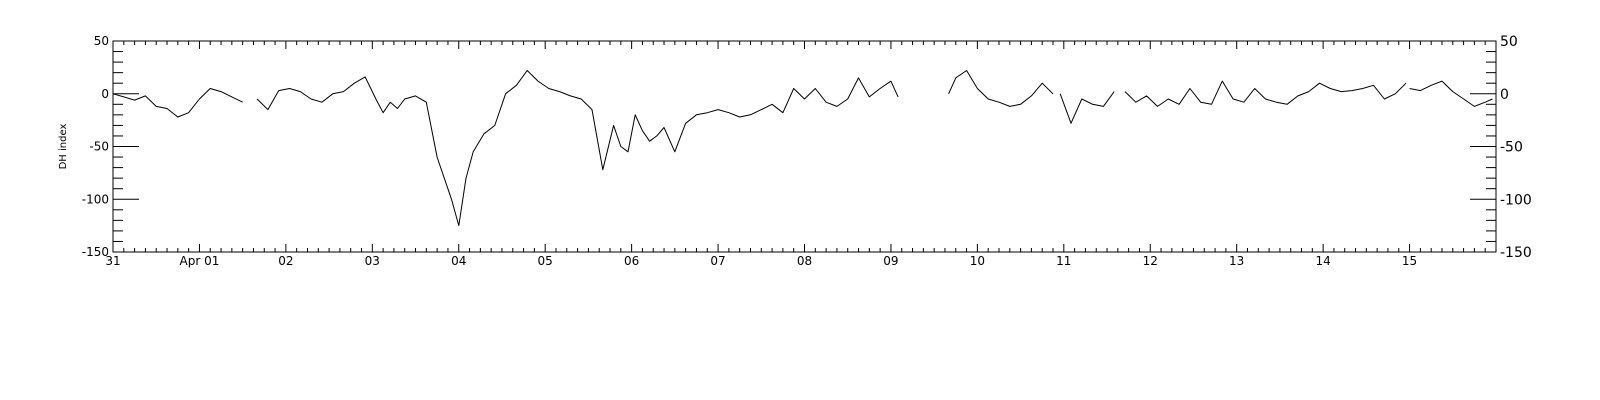 Image resolution: width=1600 pixels, height=400 pixels. Describe the element at coordinates (101, 41) in the screenshot. I see `y-tick-label-left: 50` at that location.